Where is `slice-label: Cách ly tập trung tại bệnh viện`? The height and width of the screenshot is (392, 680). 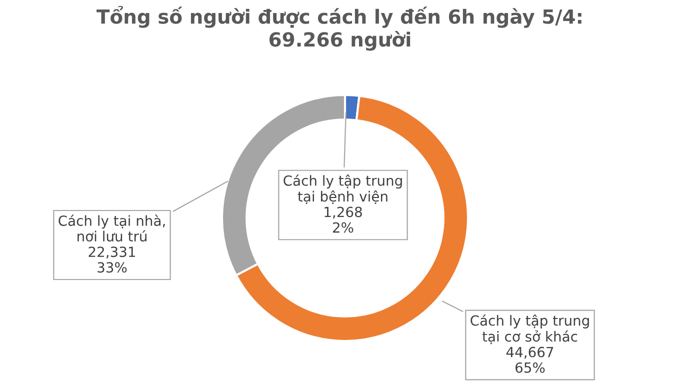
slice-label: Cách ly tập trung tại bệnh viện is located at coordinates (343, 189).